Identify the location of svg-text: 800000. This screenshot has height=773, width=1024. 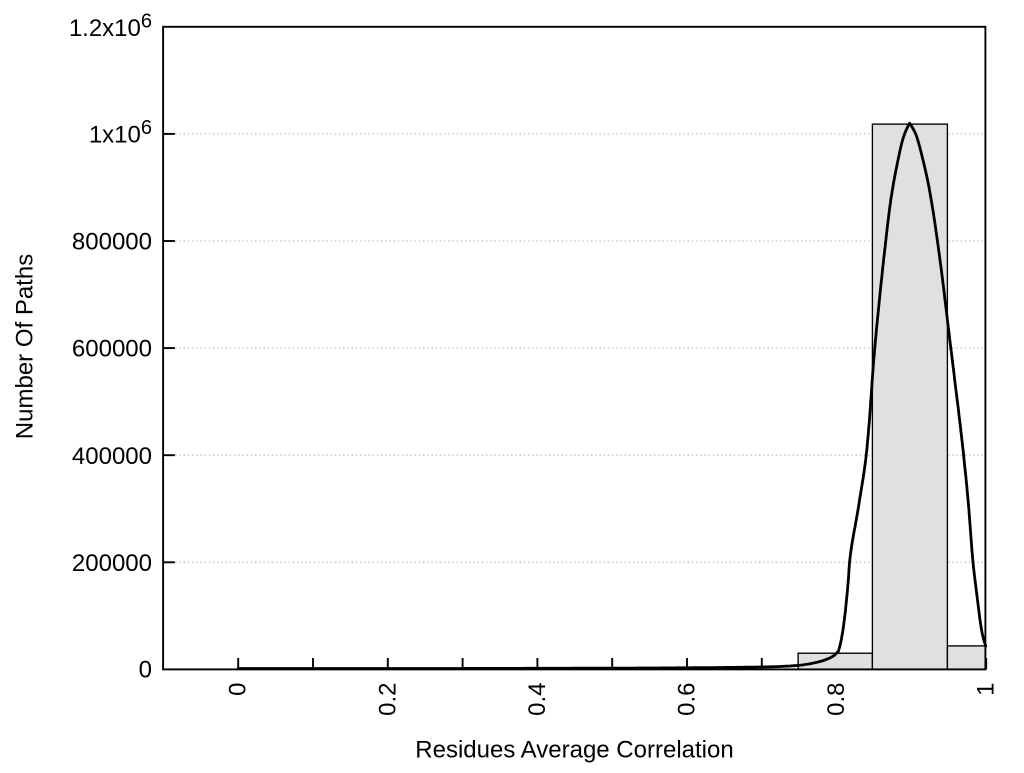
(112, 242).